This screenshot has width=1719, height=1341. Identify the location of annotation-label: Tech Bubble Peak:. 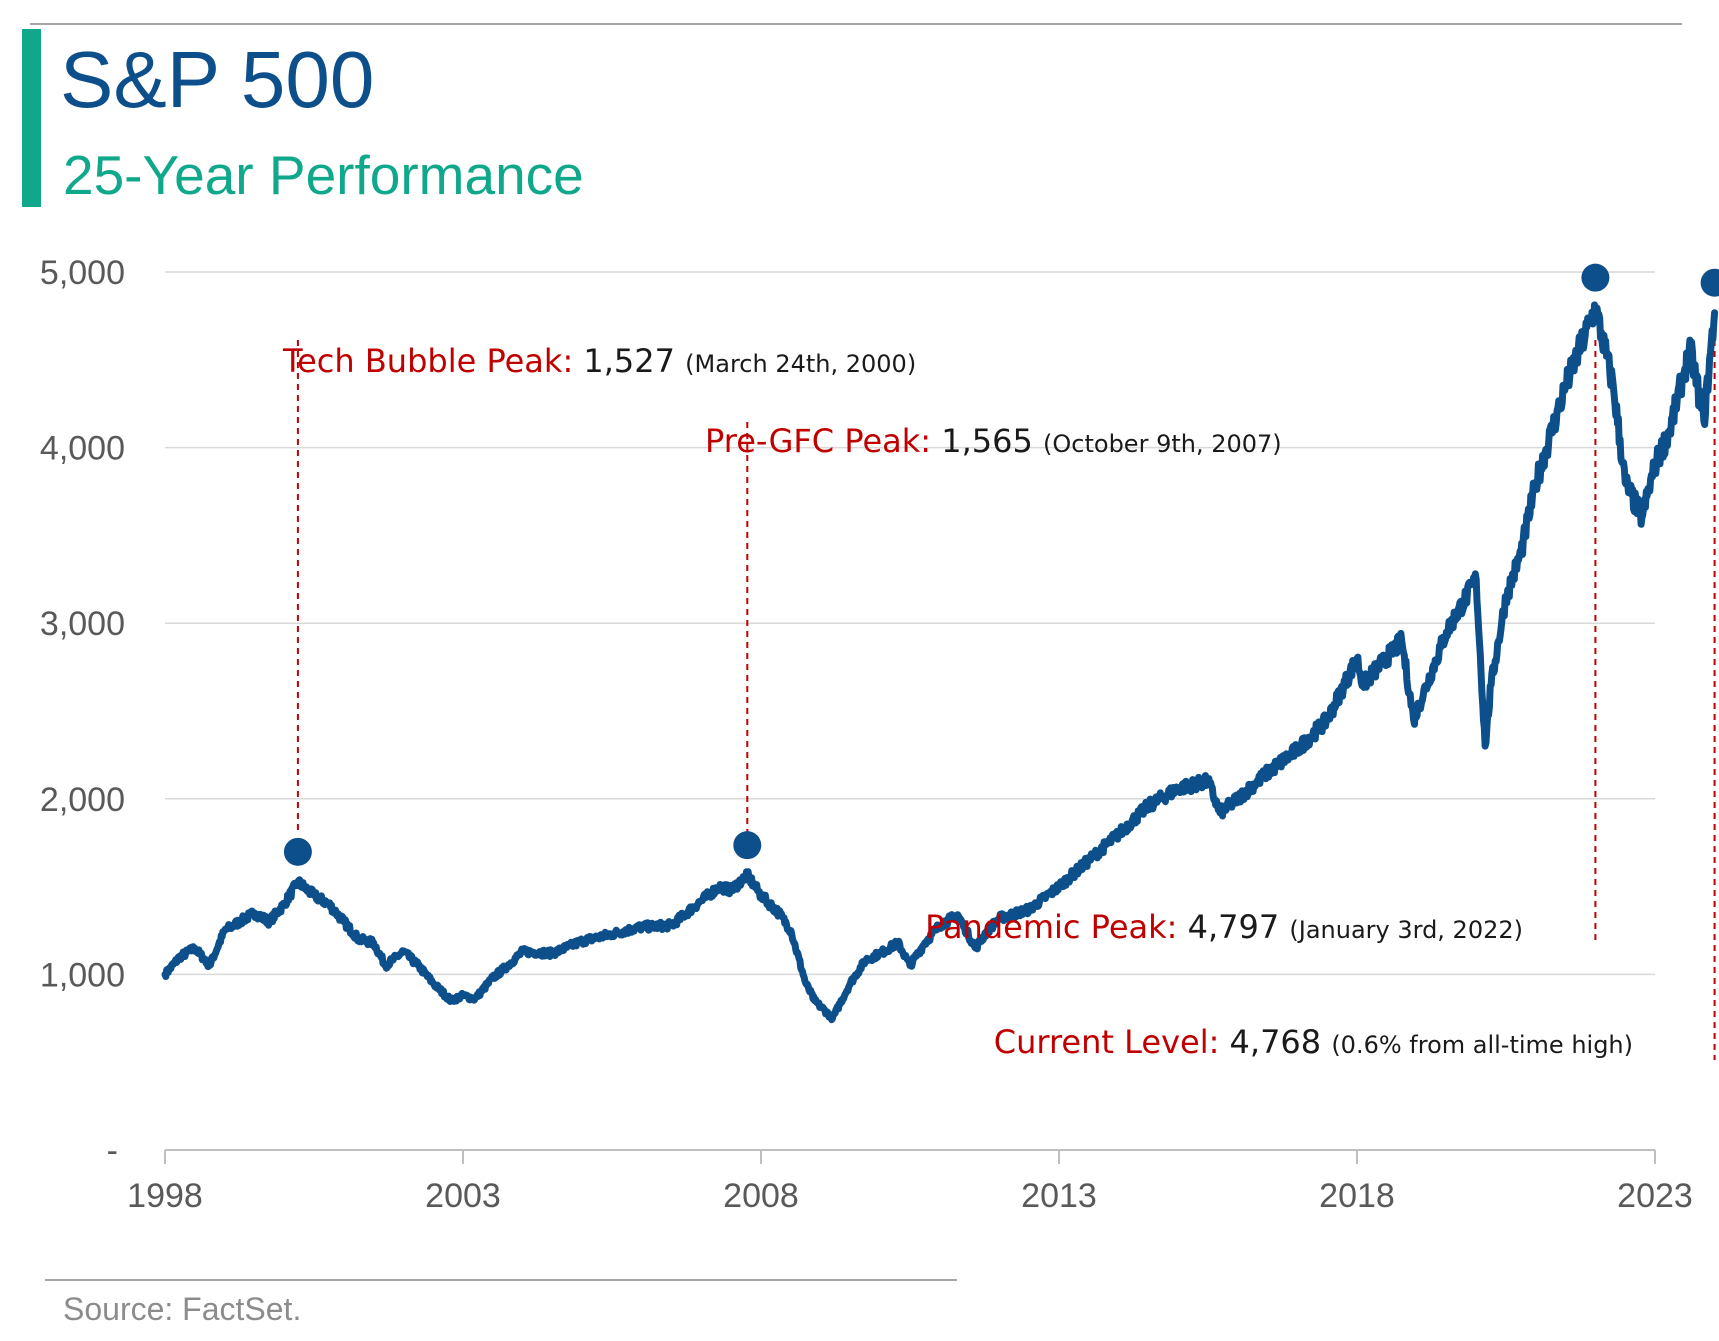
(432, 361).